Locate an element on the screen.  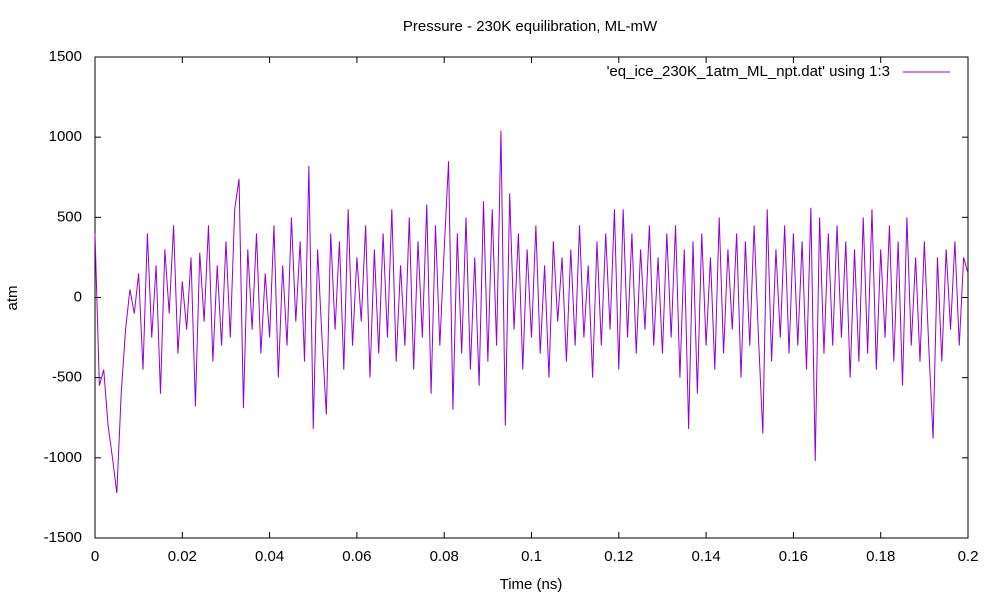
x-tick-label: 0.16 is located at coordinates (793, 556).